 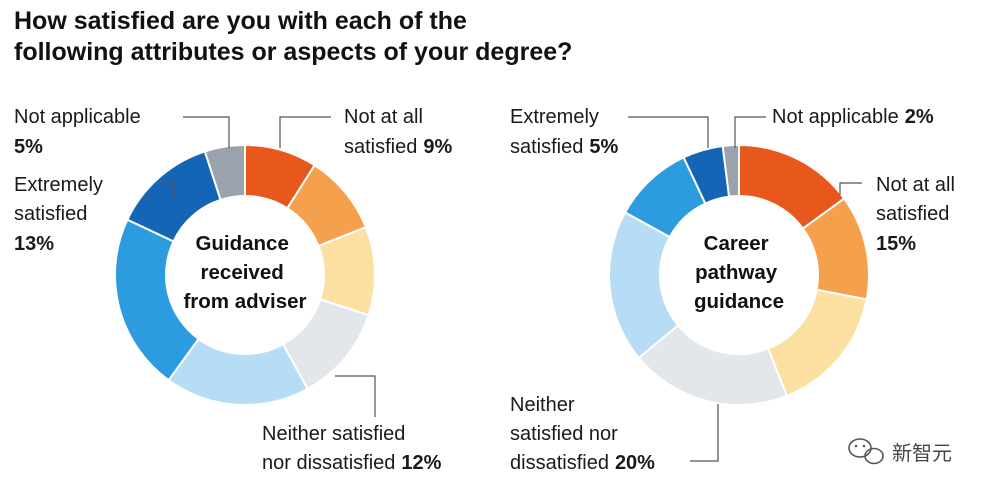 What do you see at coordinates (241, 243) in the screenshot?
I see `center-label-line: Guidance` at bounding box center [241, 243].